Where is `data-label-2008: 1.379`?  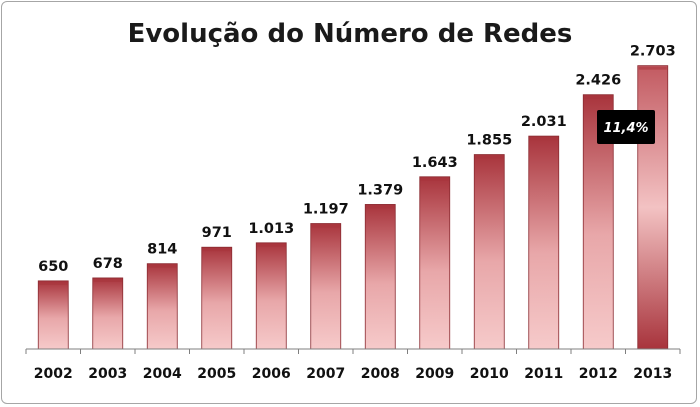
data-label-2008: 1.379 is located at coordinates (380, 190).